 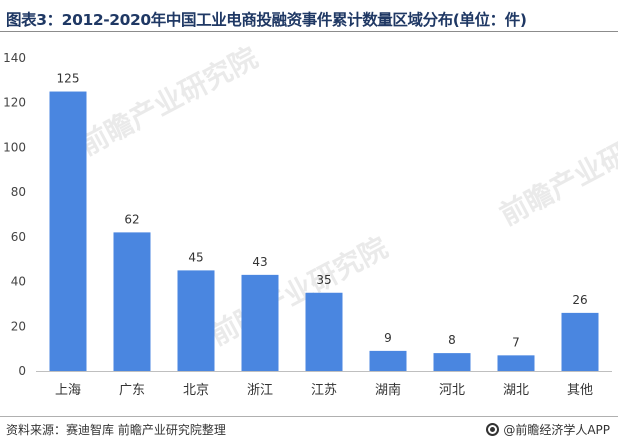 What do you see at coordinates (116, 430) in the screenshot?
I see `source-note: 资料来源：赛迪智库 前瞻产业研究院整理` at bounding box center [116, 430].